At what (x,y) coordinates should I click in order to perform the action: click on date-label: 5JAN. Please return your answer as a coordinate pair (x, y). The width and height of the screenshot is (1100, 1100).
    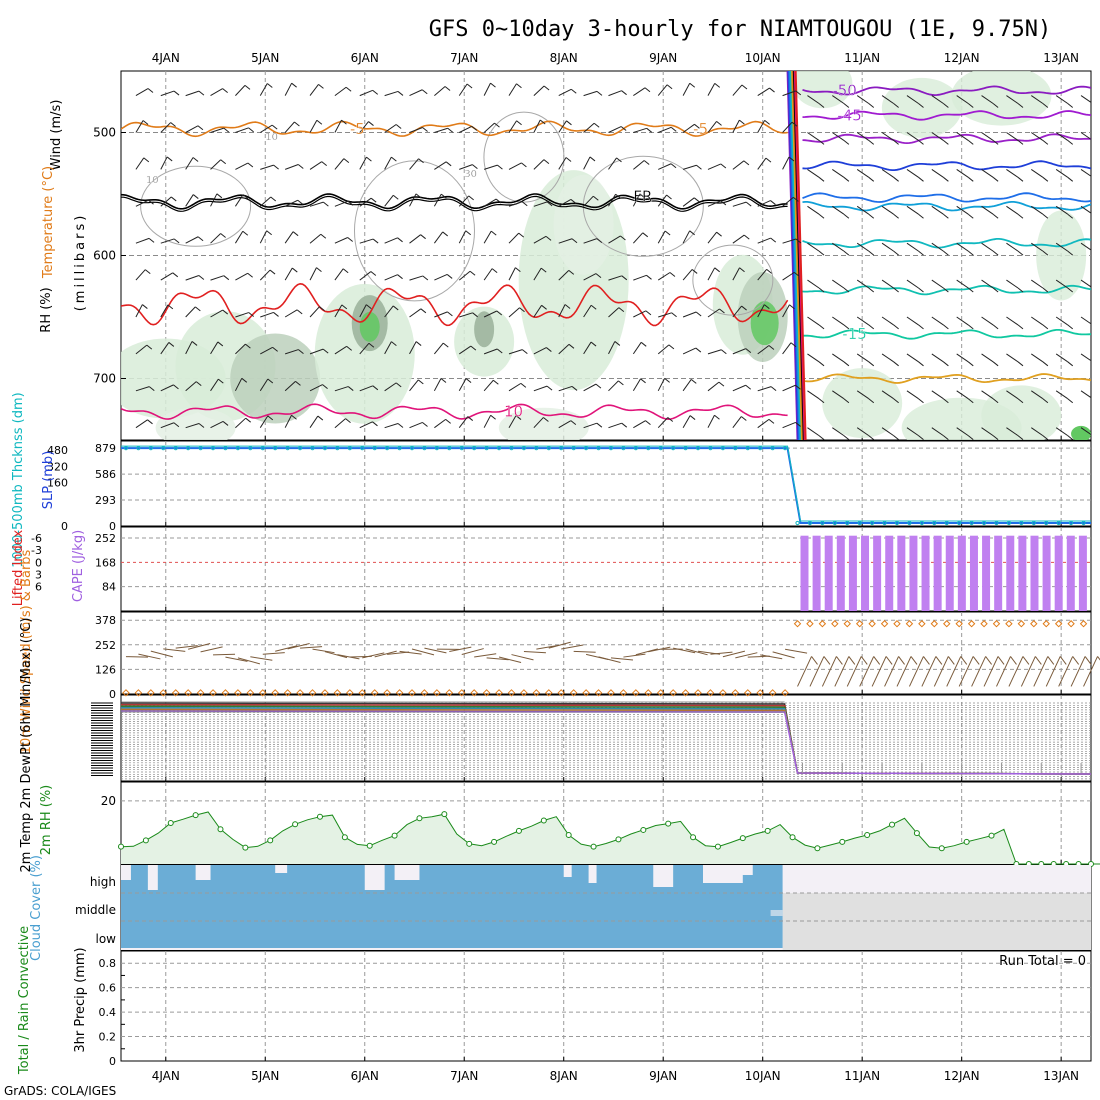
    Looking at the image, I should click on (265, 58).